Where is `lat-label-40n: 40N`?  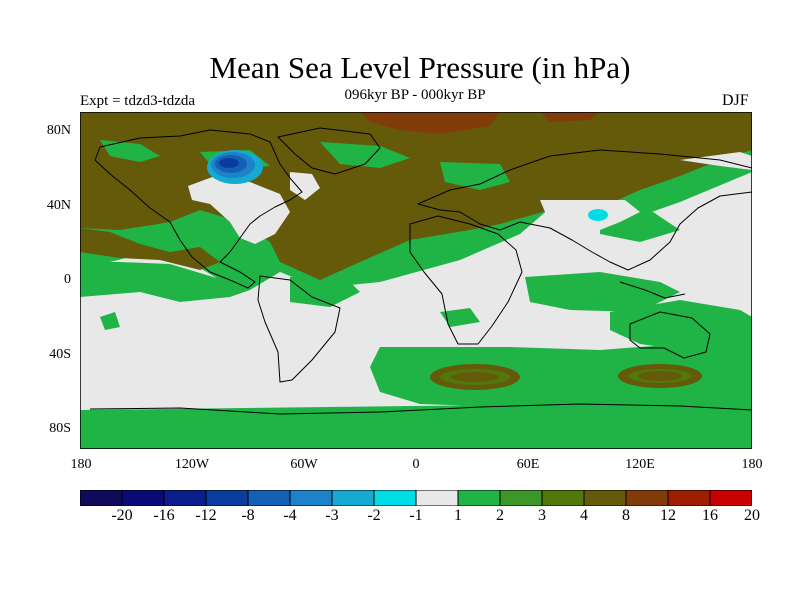
lat-label-40n: 40N is located at coordinates (58, 205).